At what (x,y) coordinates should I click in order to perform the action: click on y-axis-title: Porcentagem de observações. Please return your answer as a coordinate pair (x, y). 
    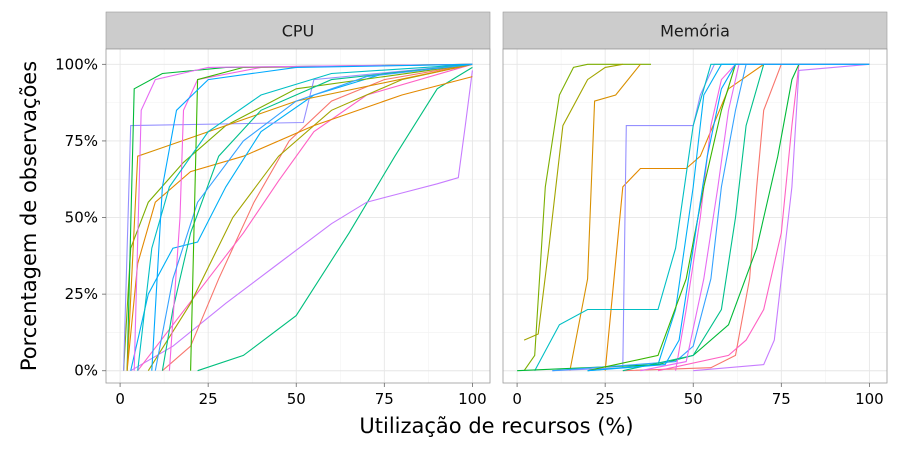
    Looking at the image, I should click on (29, 216).